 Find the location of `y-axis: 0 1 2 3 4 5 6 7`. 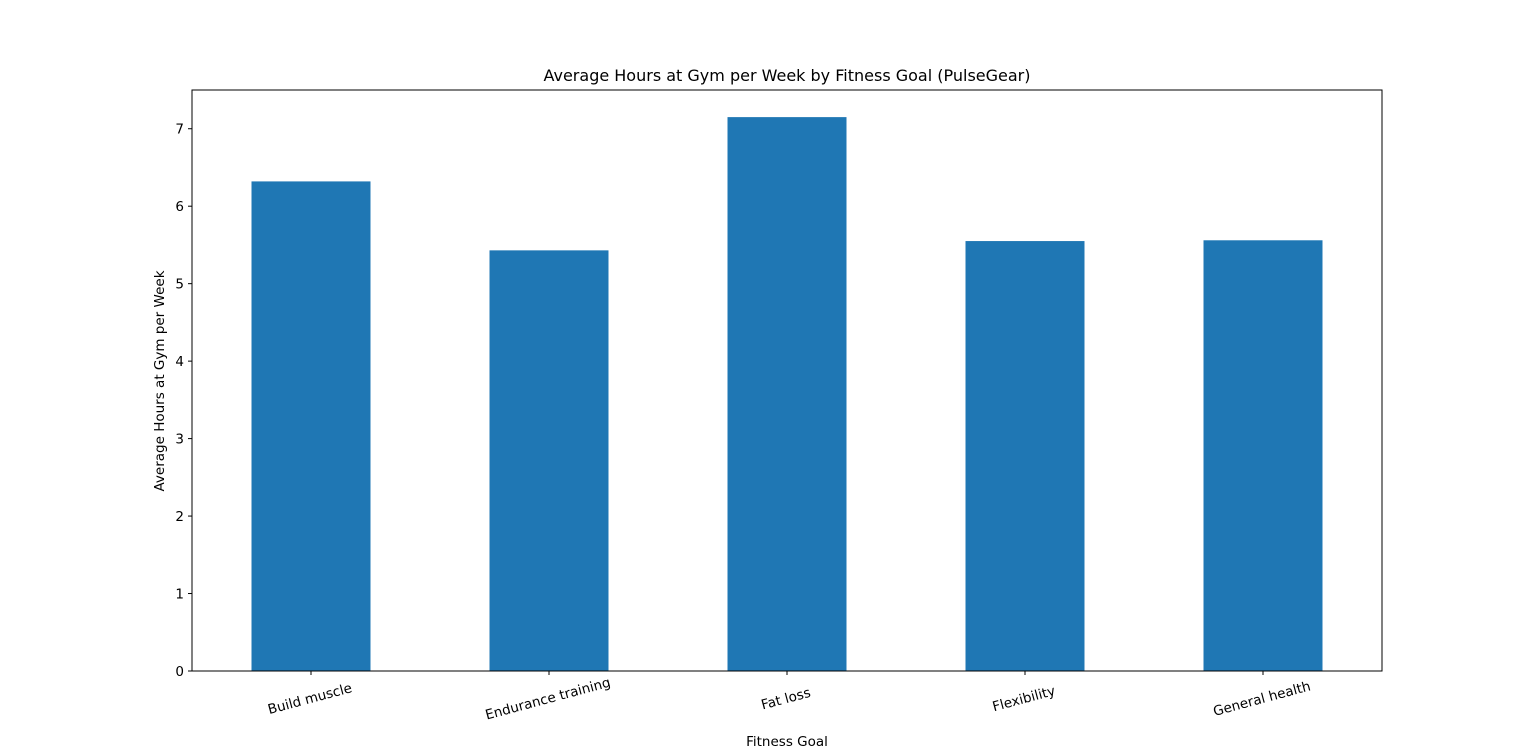

y-axis: 0 1 2 3 4 5 6 7 is located at coordinates (183, 401).